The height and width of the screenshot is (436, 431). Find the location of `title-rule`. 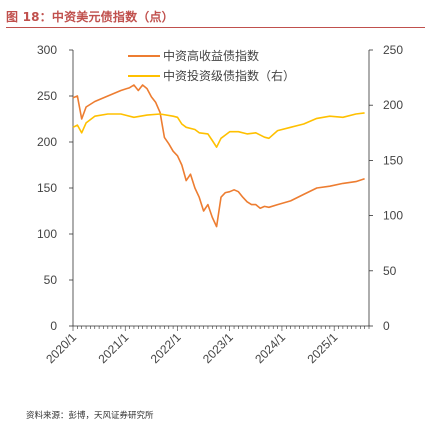

title-rule is located at coordinates (215, 27).